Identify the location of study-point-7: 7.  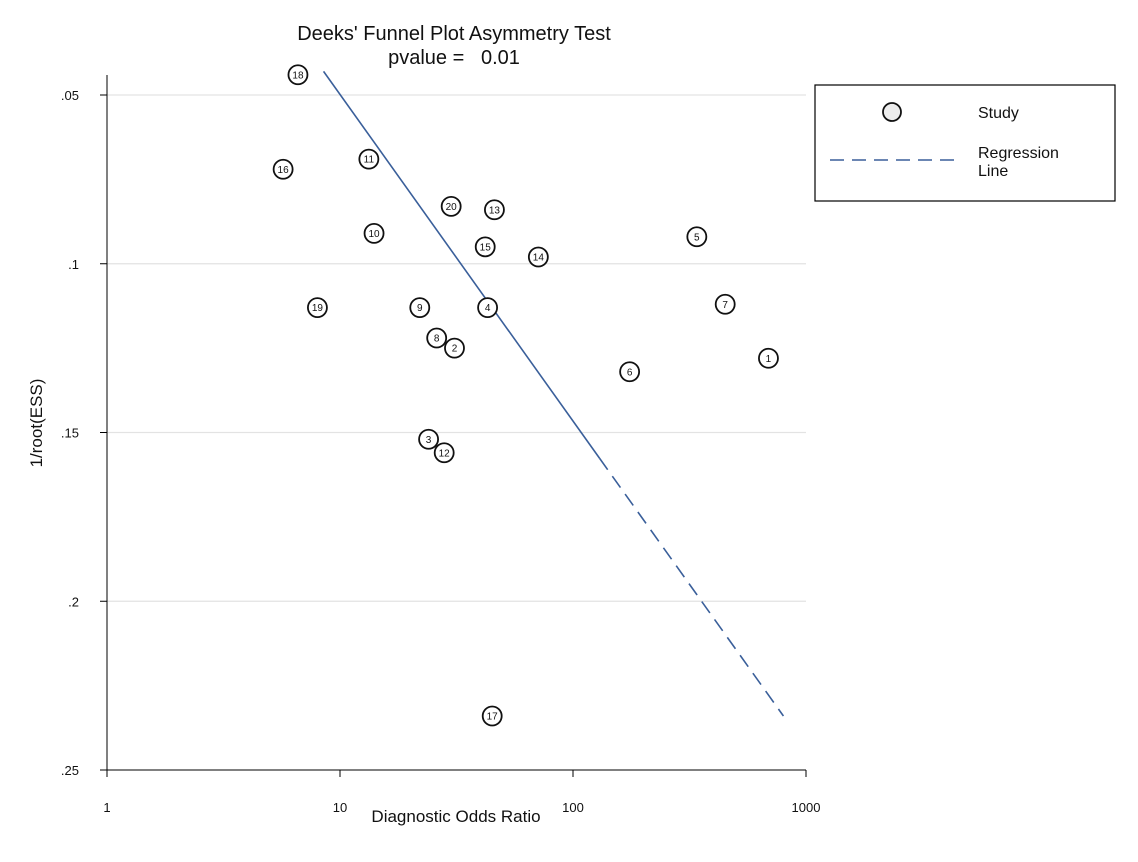
(725, 304).